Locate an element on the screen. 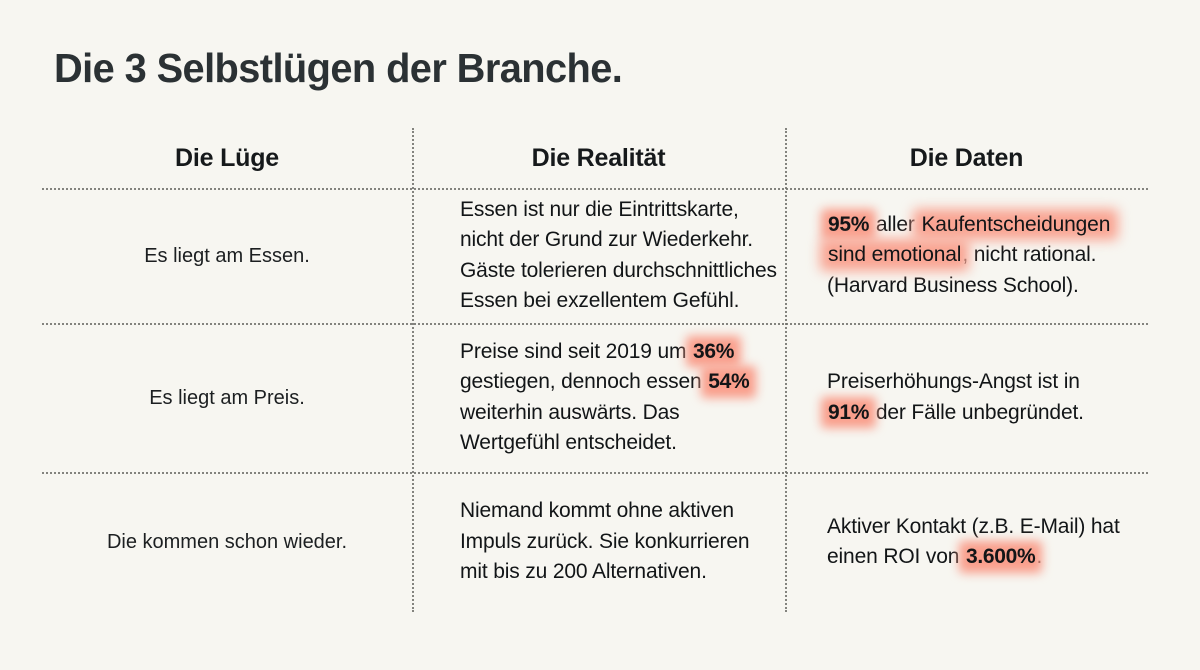 This screenshot has height=670, width=1200. data-source: (Harvard Business School). is located at coordinates (953, 285).